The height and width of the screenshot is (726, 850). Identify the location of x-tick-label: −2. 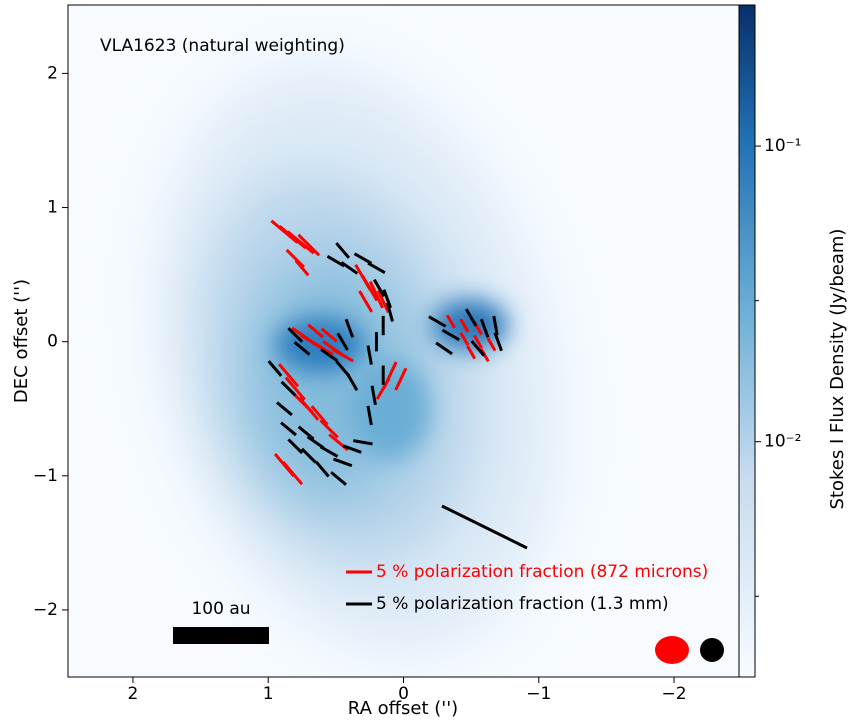
(674, 694).